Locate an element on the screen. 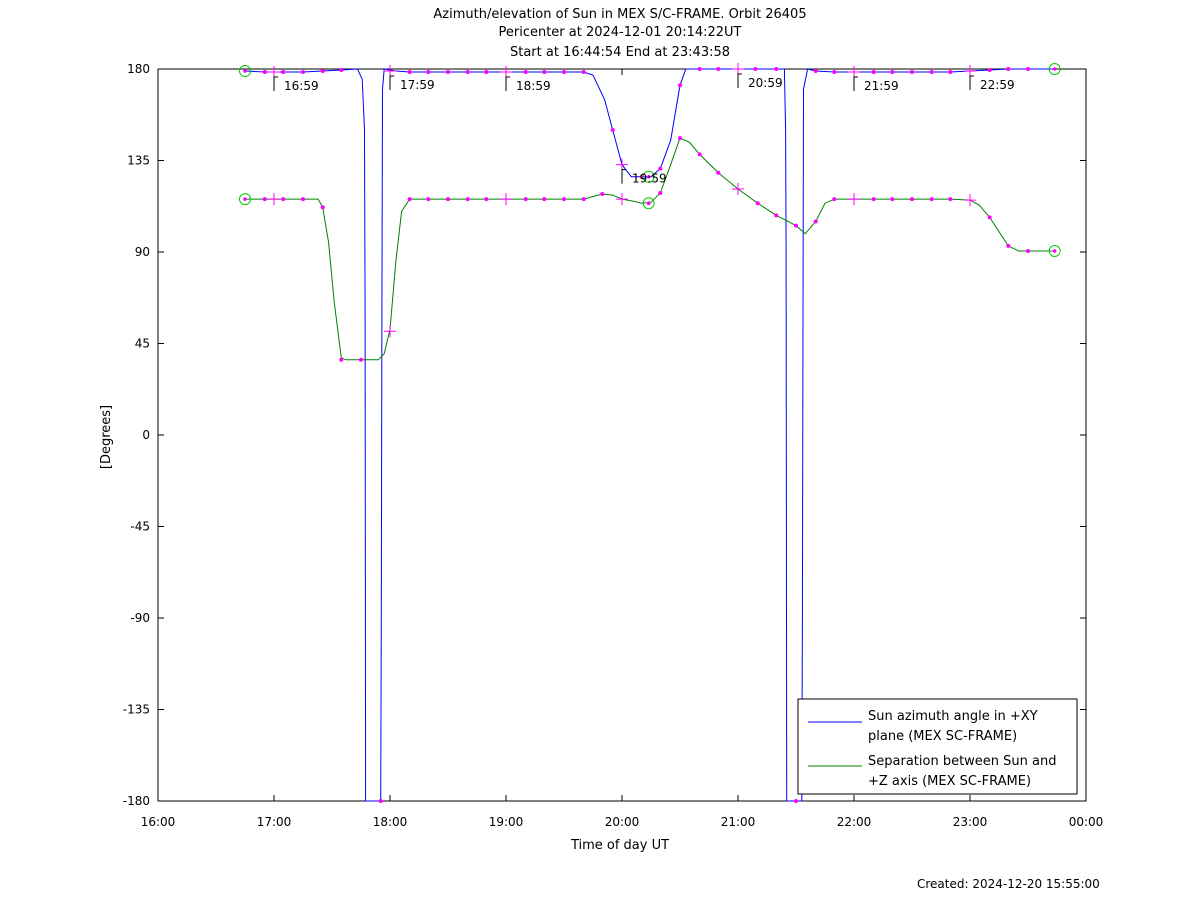 The height and width of the screenshot is (901, 1200). x-tick-label: 22:00 is located at coordinates (854, 822).